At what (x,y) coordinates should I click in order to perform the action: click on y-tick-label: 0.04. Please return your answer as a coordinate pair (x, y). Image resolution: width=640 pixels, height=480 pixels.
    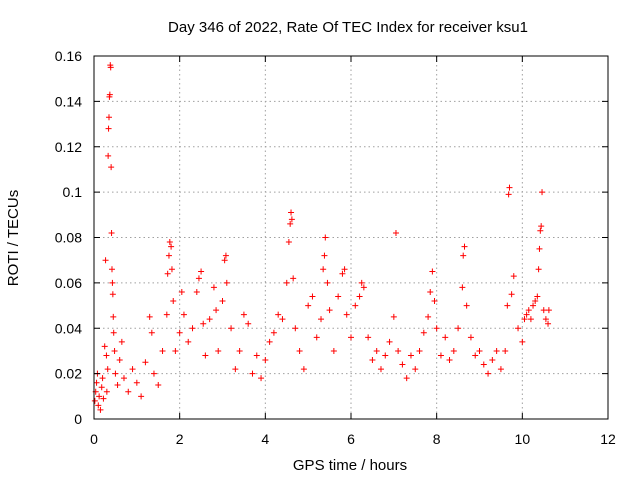
    Looking at the image, I should click on (68, 328).